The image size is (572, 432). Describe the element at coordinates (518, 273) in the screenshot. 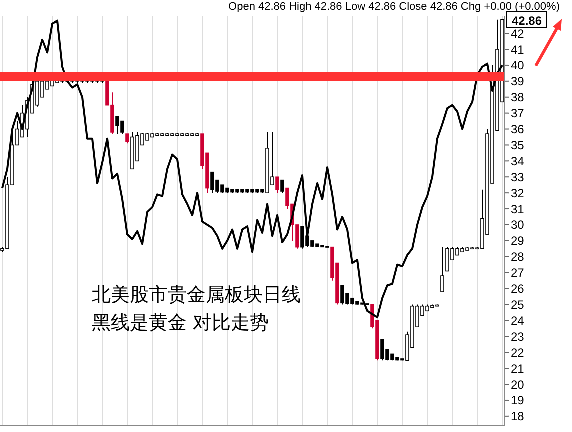

I see `y-tick-label: 27` at that location.